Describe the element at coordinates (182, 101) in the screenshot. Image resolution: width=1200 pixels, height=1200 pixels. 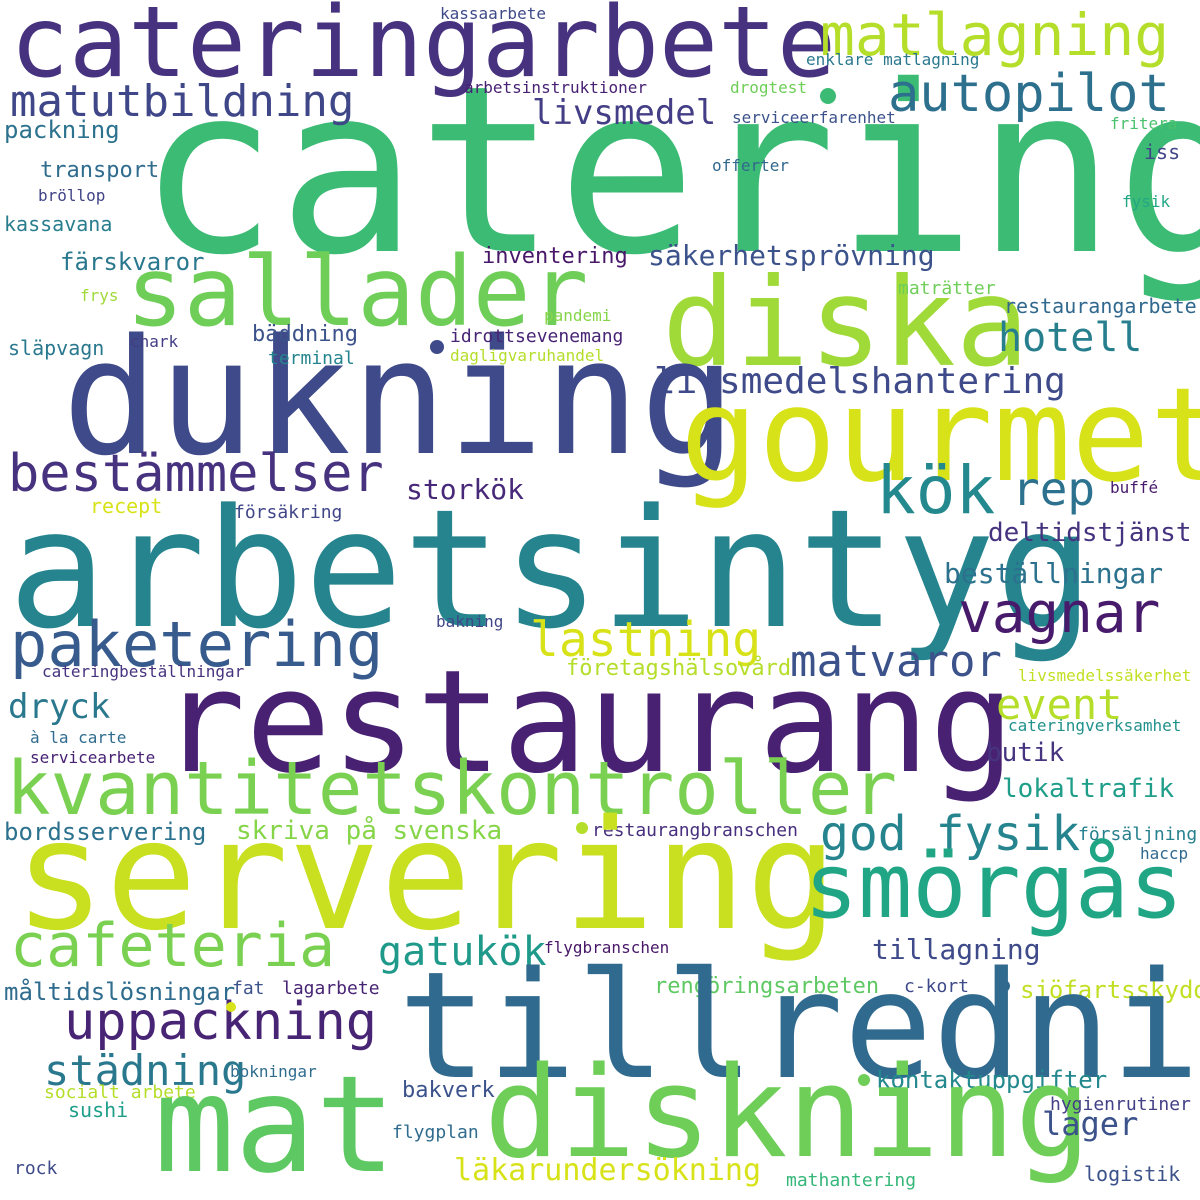
I see `word-matutbildning: matutbildning` at that location.